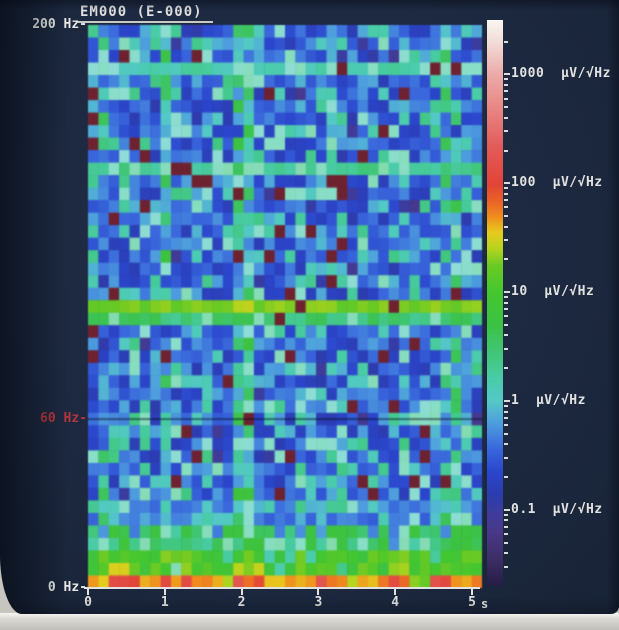 This screenshot has height=630, width=619. What do you see at coordinates (63, 419) in the screenshot?
I see `freq-label-60hz: 60 Hz-` at bounding box center [63, 419].